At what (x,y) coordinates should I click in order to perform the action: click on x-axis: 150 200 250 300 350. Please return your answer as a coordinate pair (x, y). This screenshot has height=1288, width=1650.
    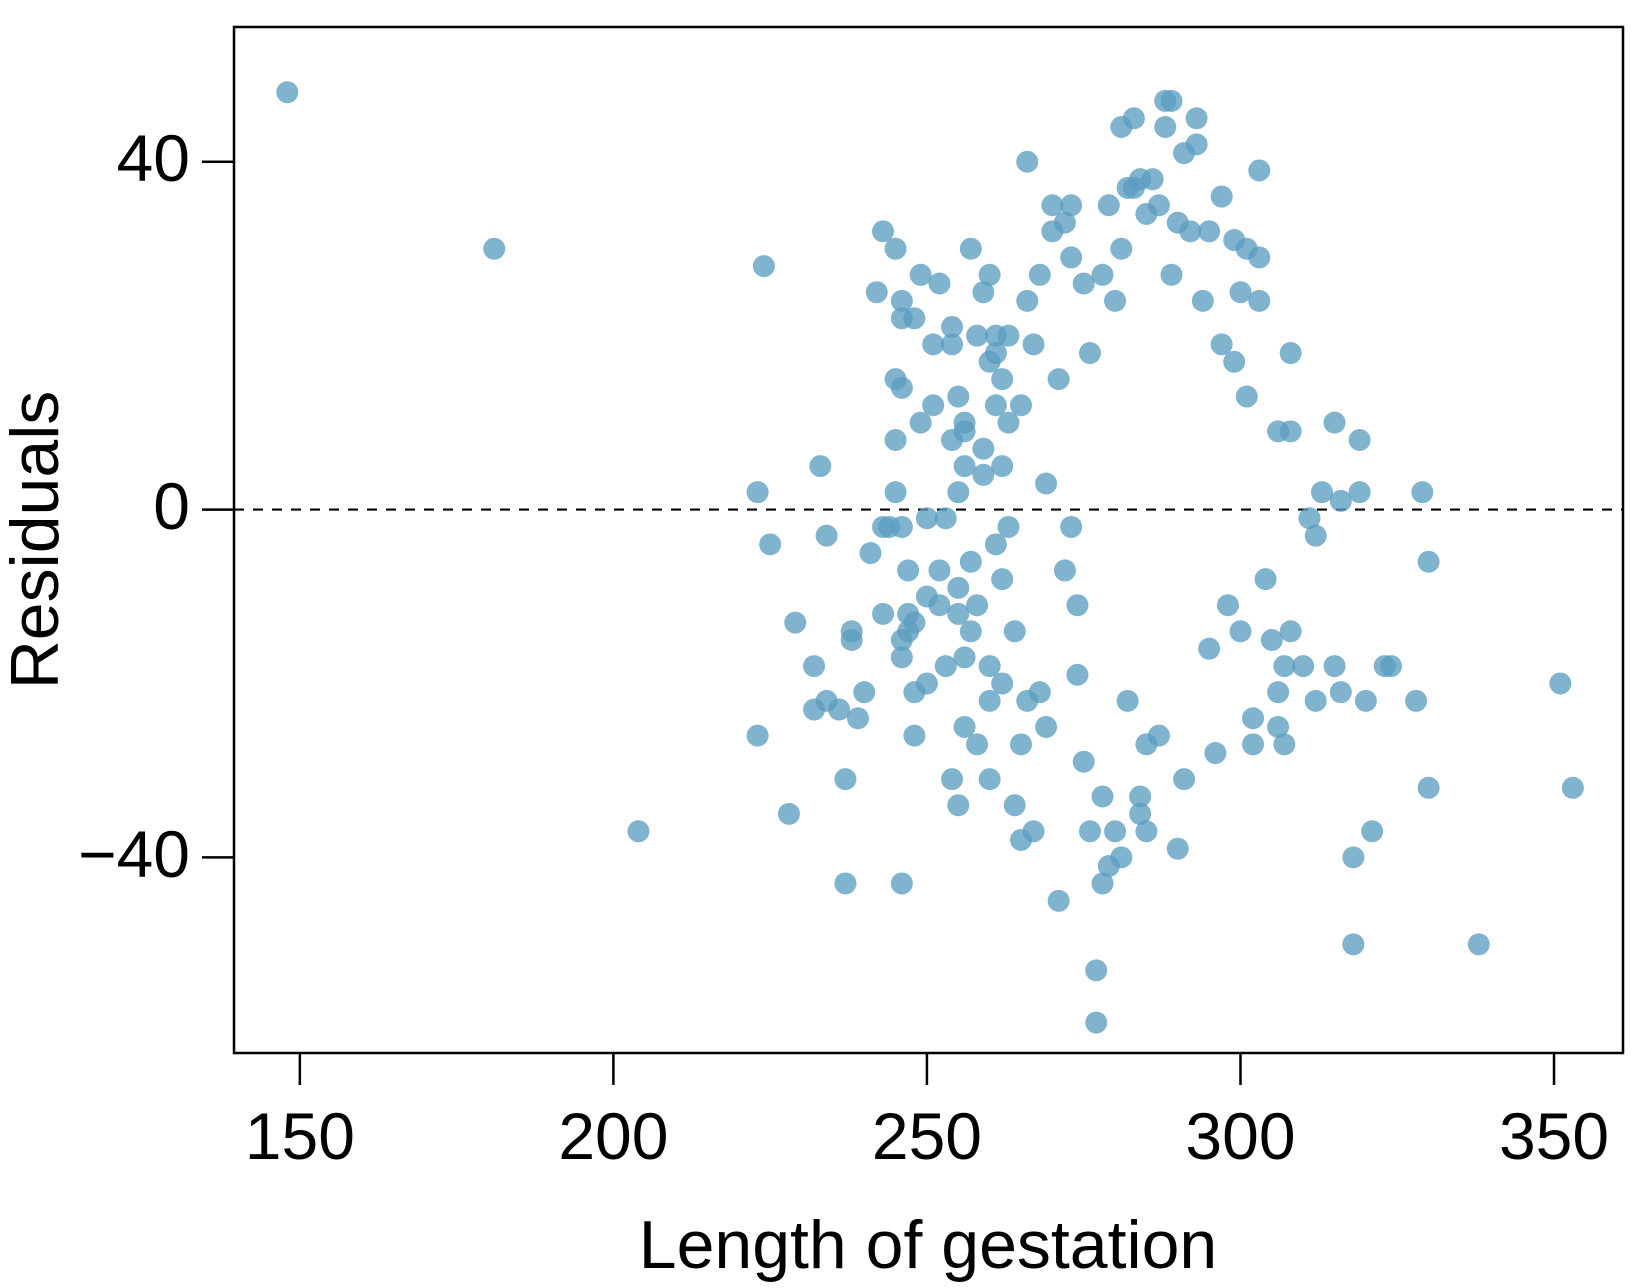
    Looking at the image, I should click on (927, 1113).